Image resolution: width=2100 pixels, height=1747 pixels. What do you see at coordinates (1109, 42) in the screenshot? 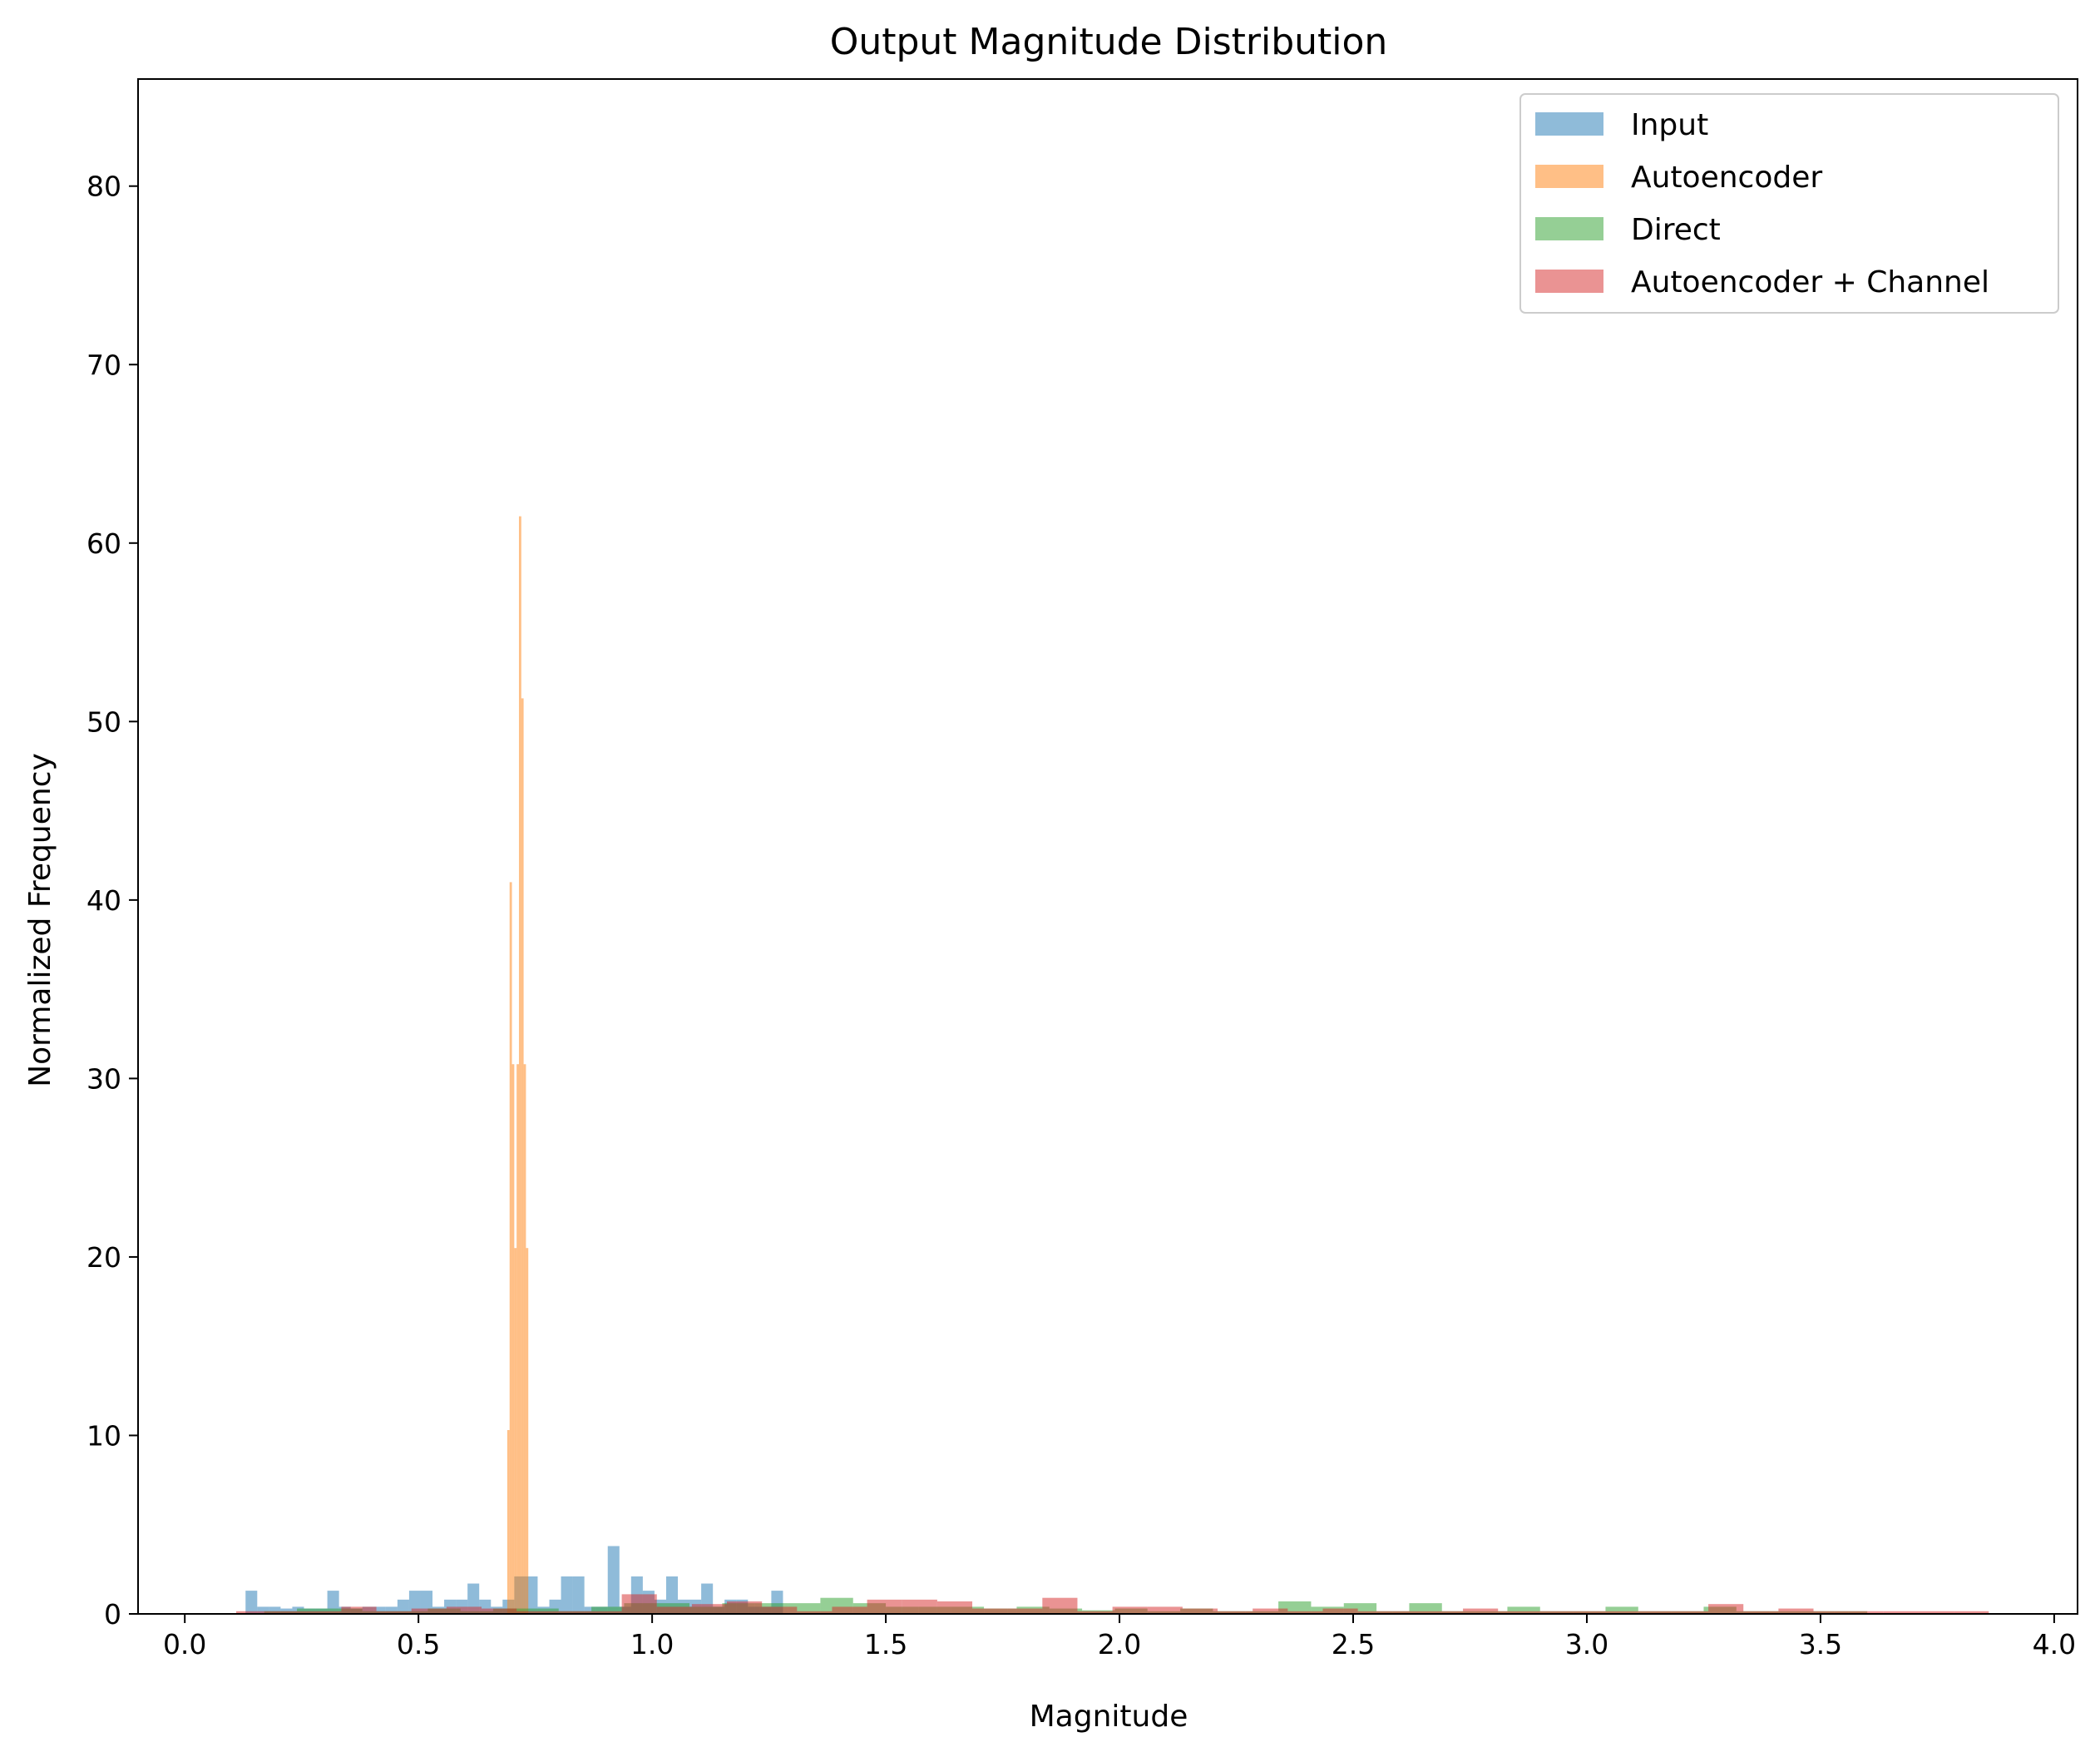
I see `chart-title: Output Magnitude Distribution` at bounding box center [1109, 42].